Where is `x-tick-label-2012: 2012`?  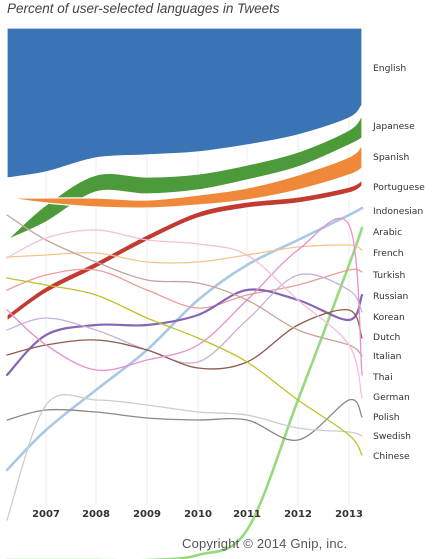 x-tick-label-2012: 2012 is located at coordinates (298, 514).